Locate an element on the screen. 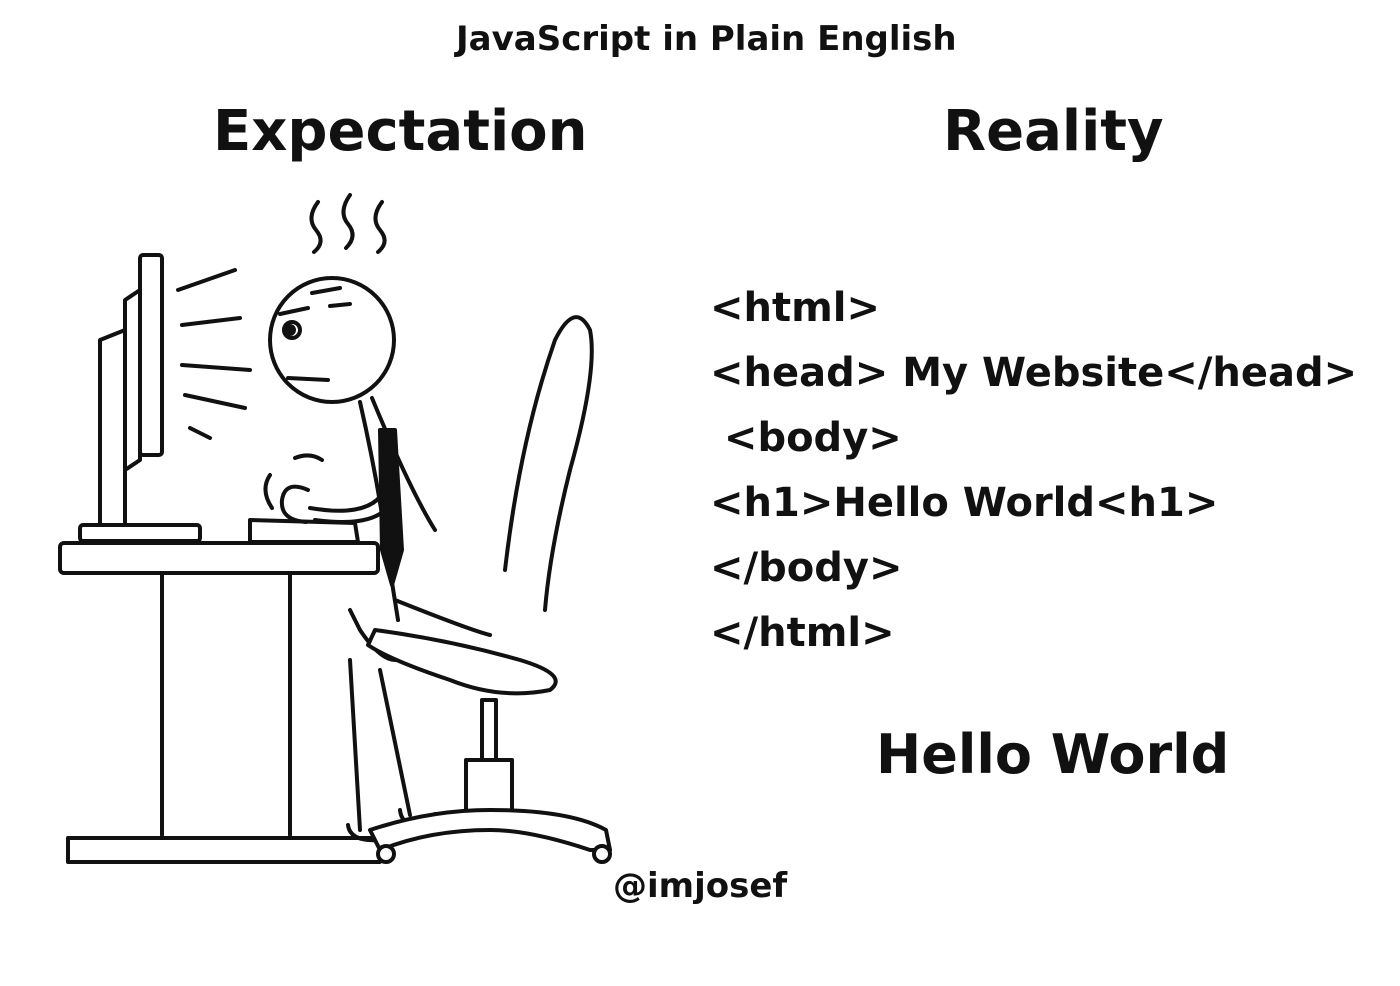 This screenshot has width=1400, height=986. expectation-heading: Expectation is located at coordinates (400, 131).